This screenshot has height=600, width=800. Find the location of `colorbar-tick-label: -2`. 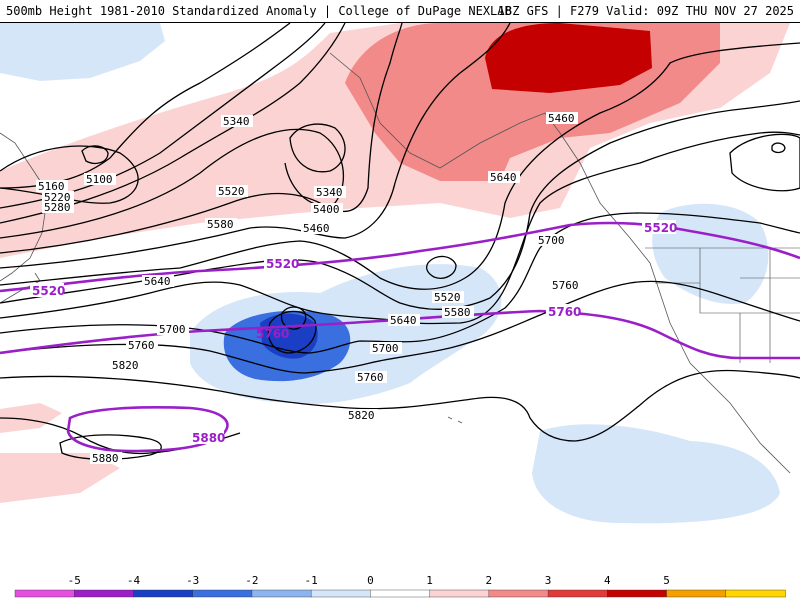

colorbar-tick-label: -2 is located at coordinates (251, 580).